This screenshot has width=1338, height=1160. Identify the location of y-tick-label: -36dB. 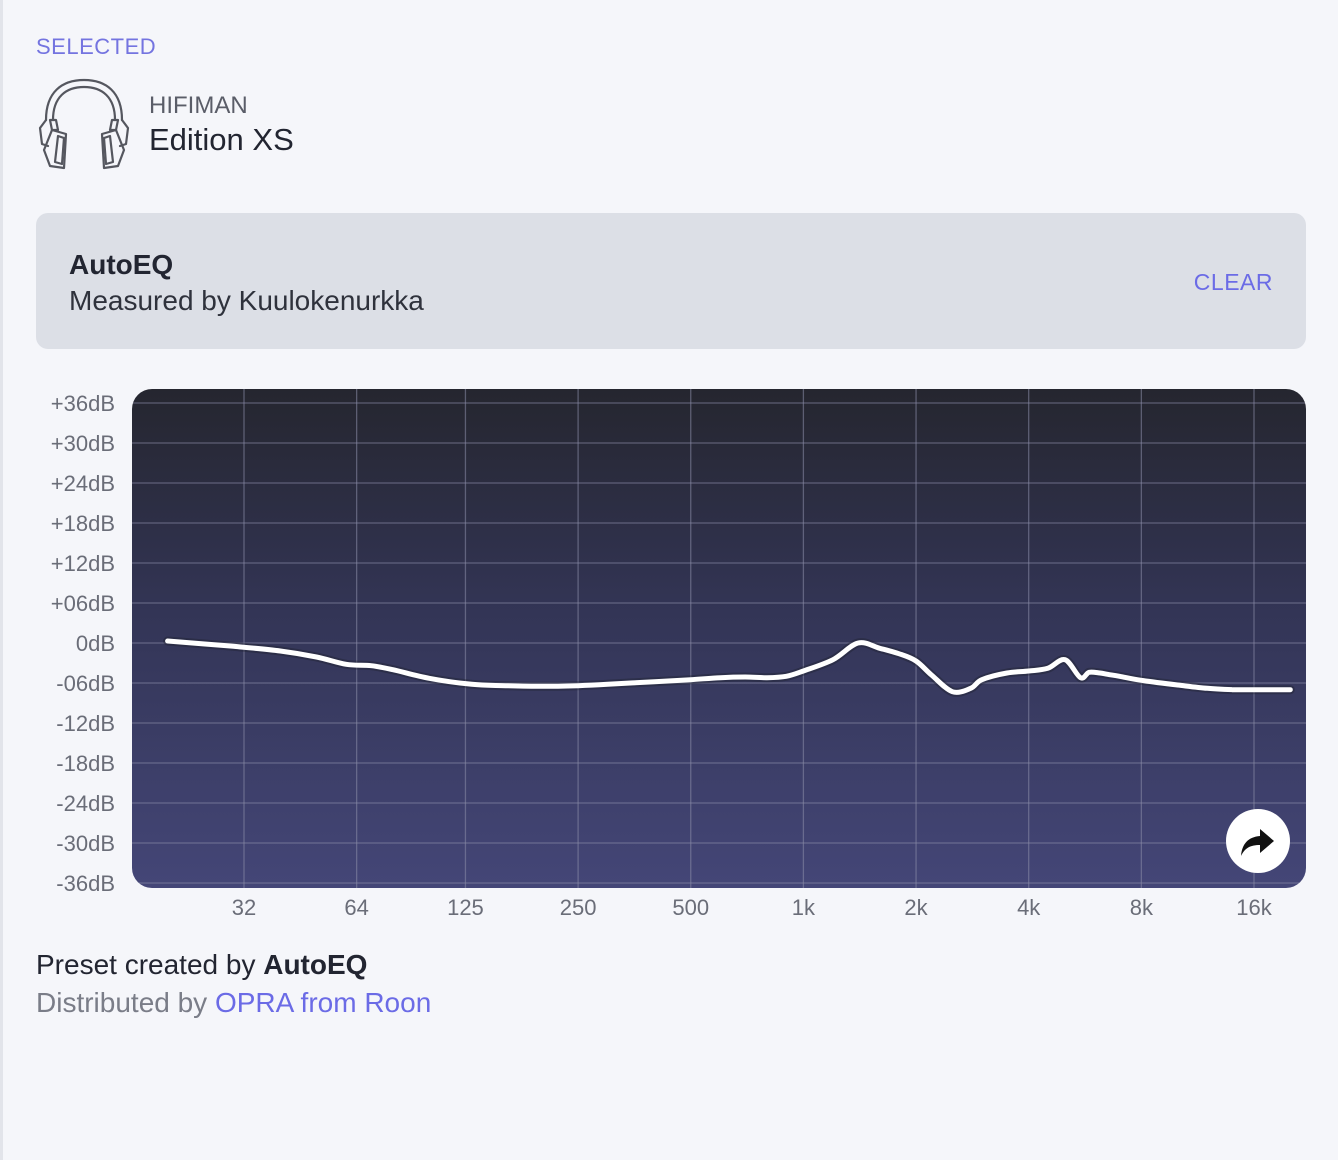
(85, 883).